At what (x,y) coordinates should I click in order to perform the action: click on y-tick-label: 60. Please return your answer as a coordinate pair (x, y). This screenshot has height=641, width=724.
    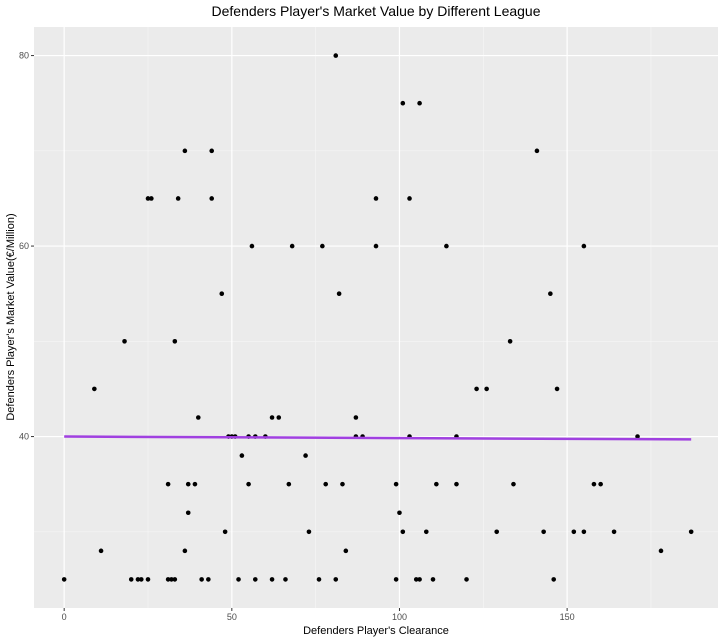
    Looking at the image, I should click on (24, 246).